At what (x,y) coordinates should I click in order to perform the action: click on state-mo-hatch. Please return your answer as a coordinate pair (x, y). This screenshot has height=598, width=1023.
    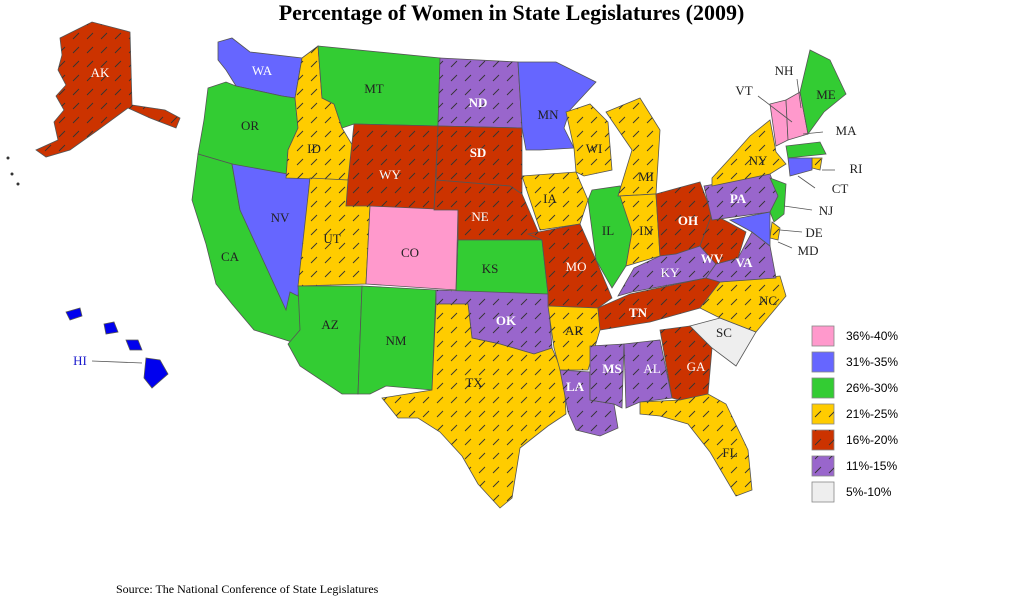
    Looking at the image, I should click on (570, 266).